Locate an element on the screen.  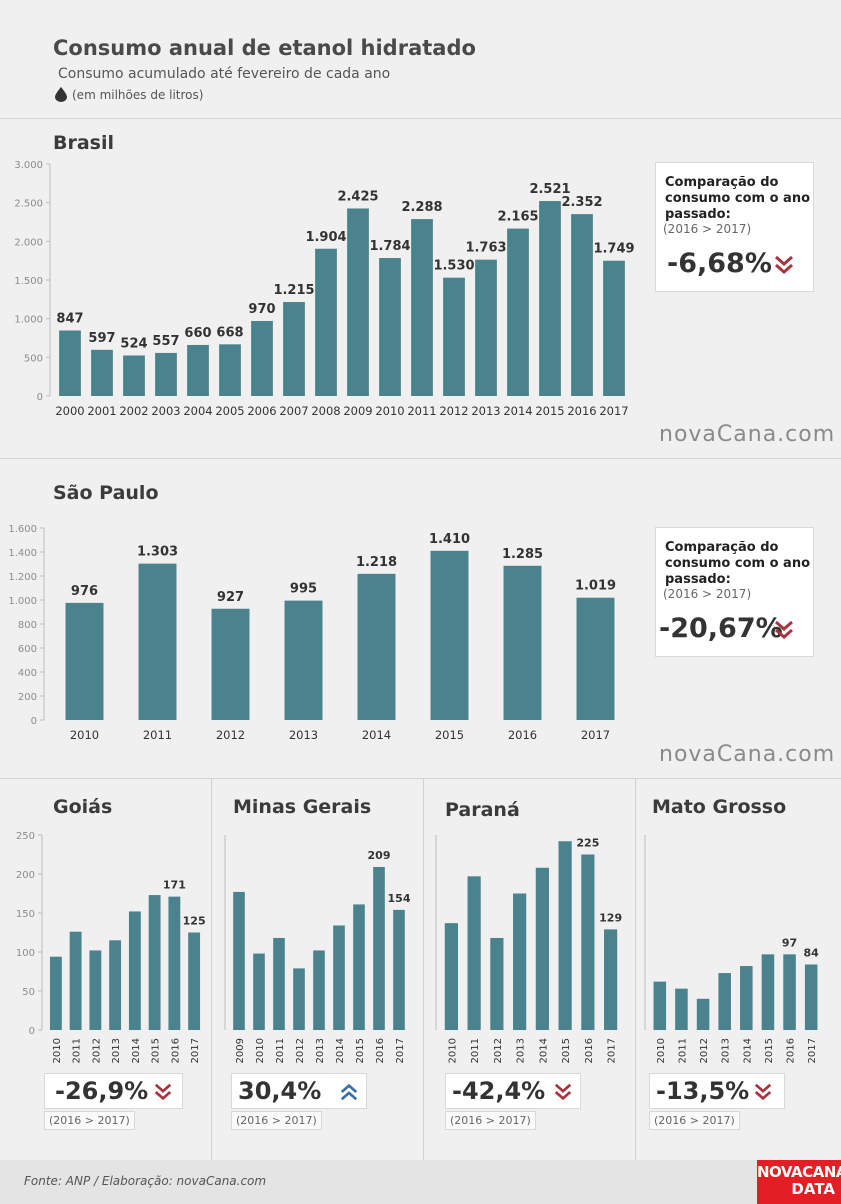
data-label: 1.019 is located at coordinates (595, 586).